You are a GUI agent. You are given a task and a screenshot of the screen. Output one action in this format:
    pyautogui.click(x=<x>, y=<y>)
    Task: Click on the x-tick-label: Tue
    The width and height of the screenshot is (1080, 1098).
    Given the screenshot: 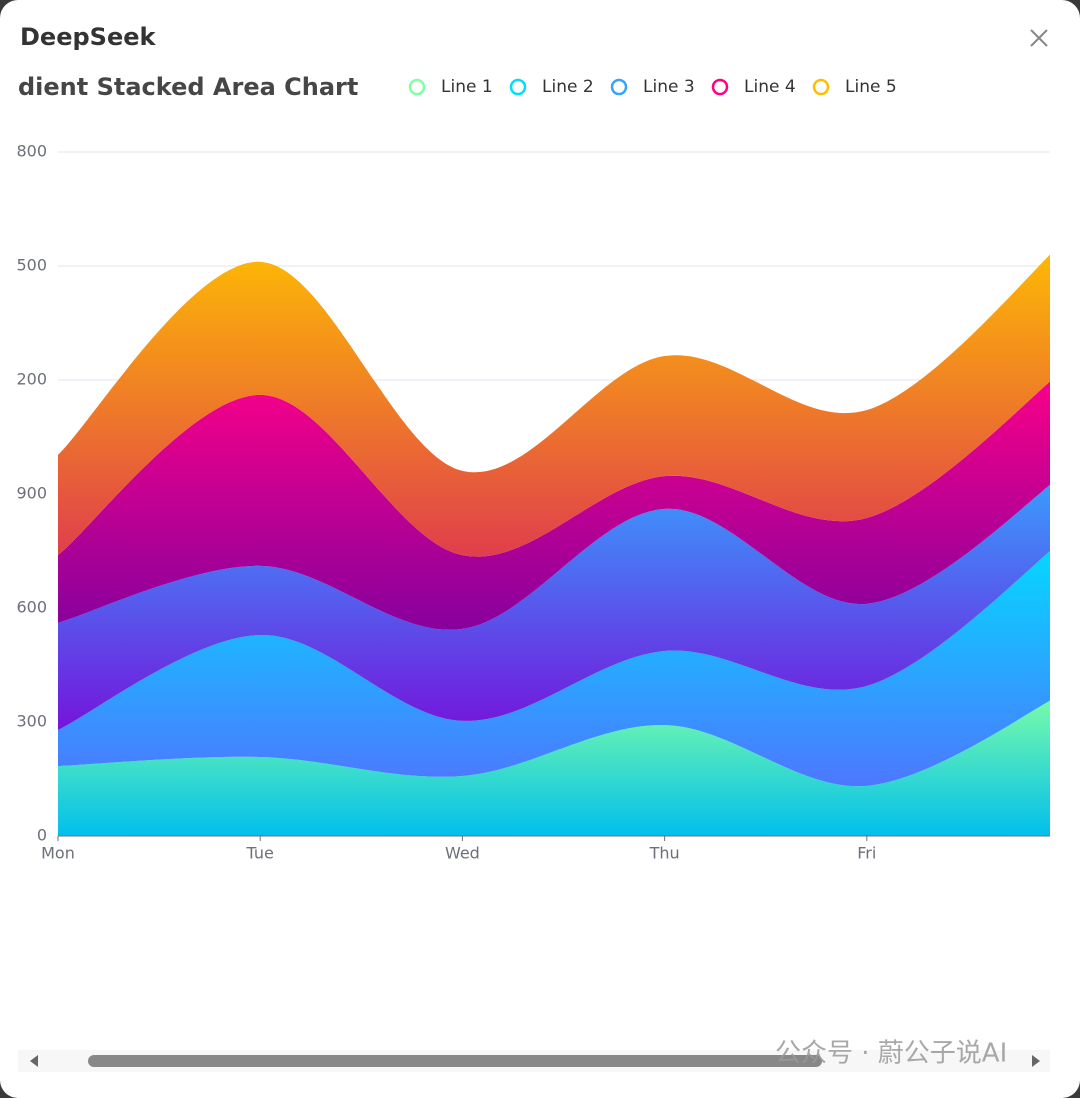 What is the action you would take?
    pyautogui.click(x=260, y=853)
    